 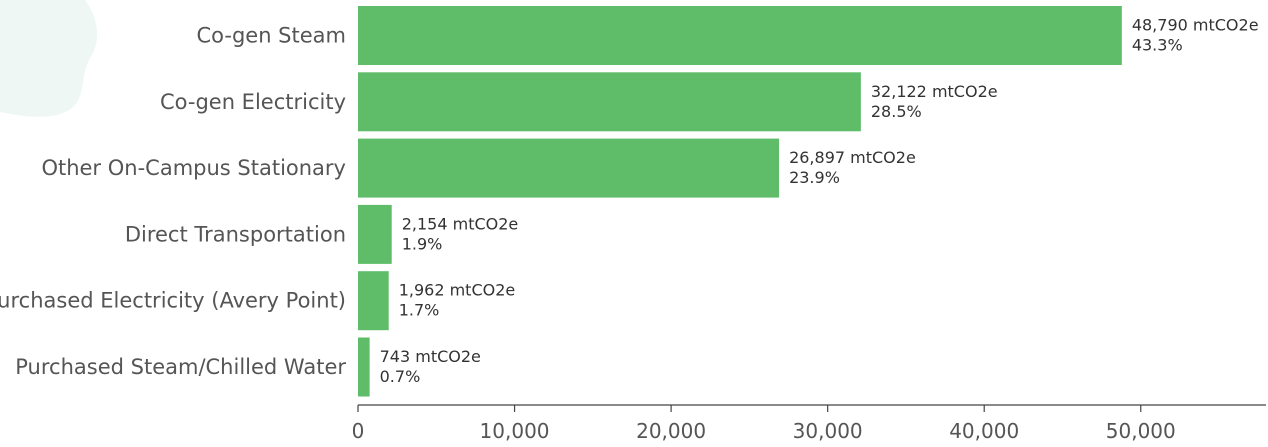 I want to click on percent-label-co-gen-steam: 43.3%, so click(x=1157, y=45).